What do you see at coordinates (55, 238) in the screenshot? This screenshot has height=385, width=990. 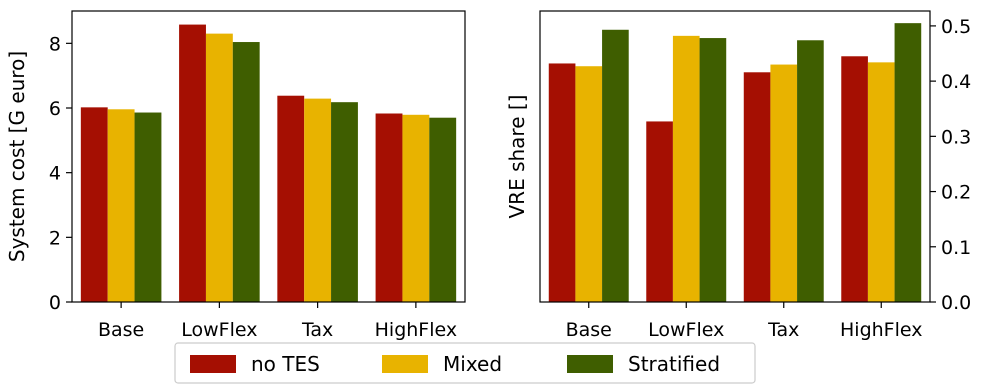 I see `y-tick-label-0-1: 2` at bounding box center [55, 238].